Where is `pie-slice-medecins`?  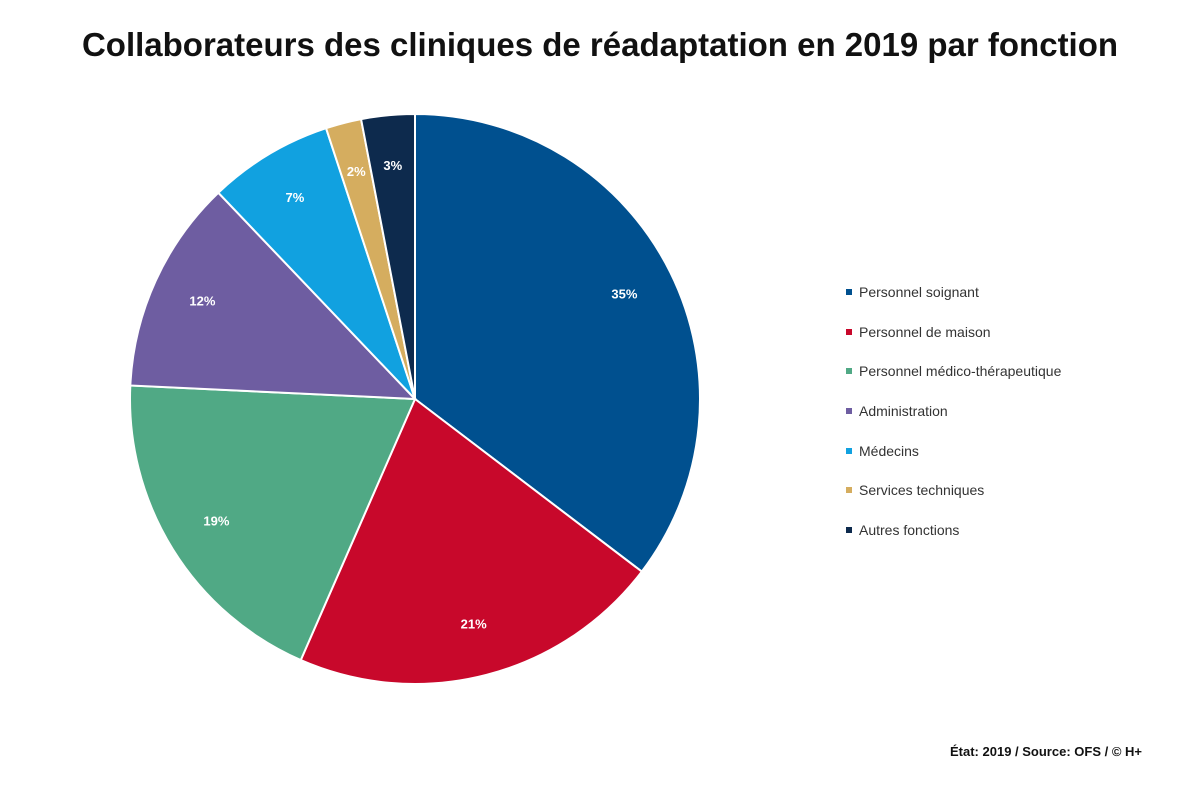
pie-slice-medecins is located at coordinates (316, 263).